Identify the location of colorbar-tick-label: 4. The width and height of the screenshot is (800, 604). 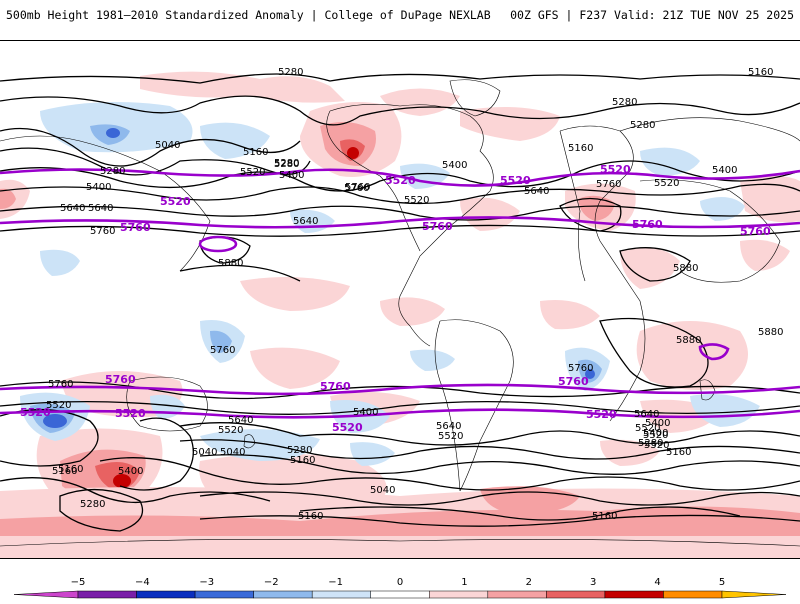
(657, 582).